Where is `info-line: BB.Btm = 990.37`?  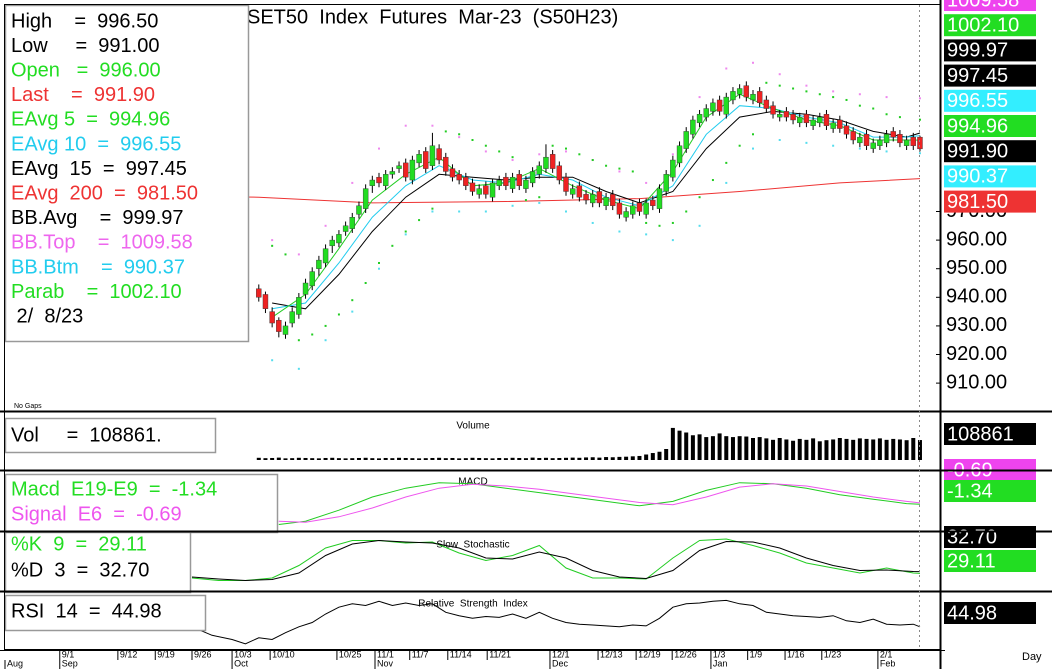 info-line: BB.Btm = 990.37 is located at coordinates (98, 267).